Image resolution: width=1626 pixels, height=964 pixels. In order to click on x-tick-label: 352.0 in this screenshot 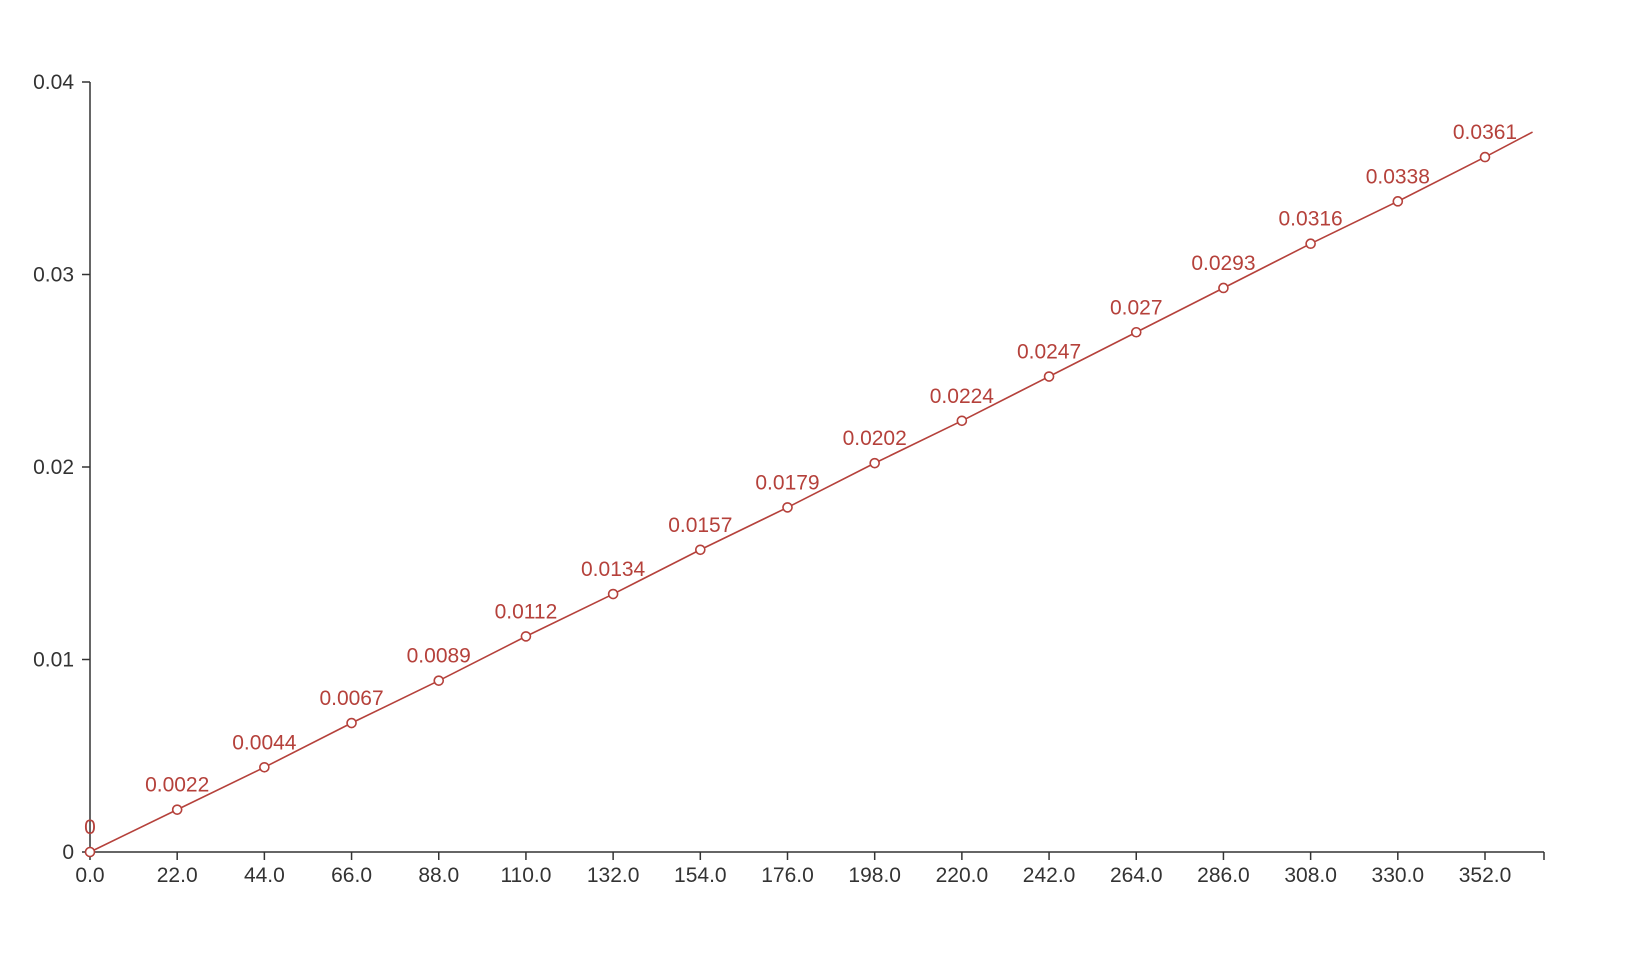, I will do `click(1485, 875)`.